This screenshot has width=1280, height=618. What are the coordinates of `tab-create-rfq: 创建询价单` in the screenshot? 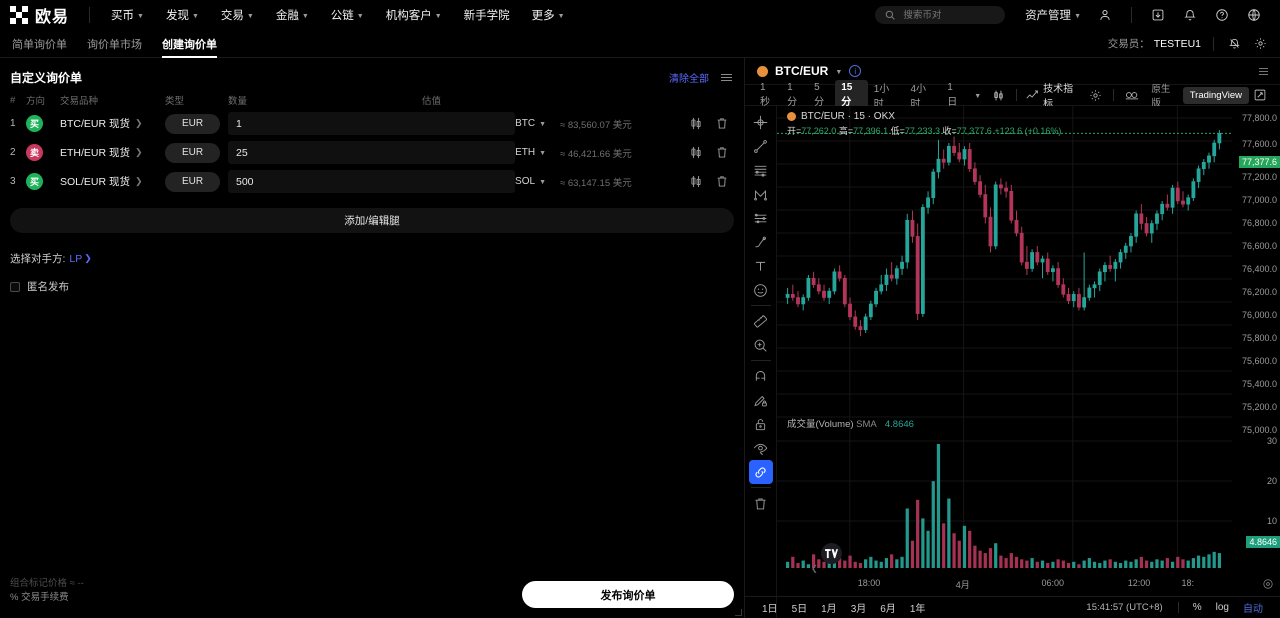 It's located at (189, 44).